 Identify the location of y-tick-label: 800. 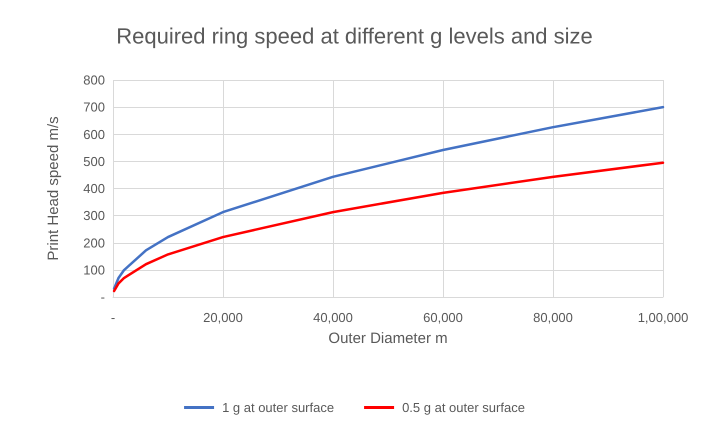
(94, 80).